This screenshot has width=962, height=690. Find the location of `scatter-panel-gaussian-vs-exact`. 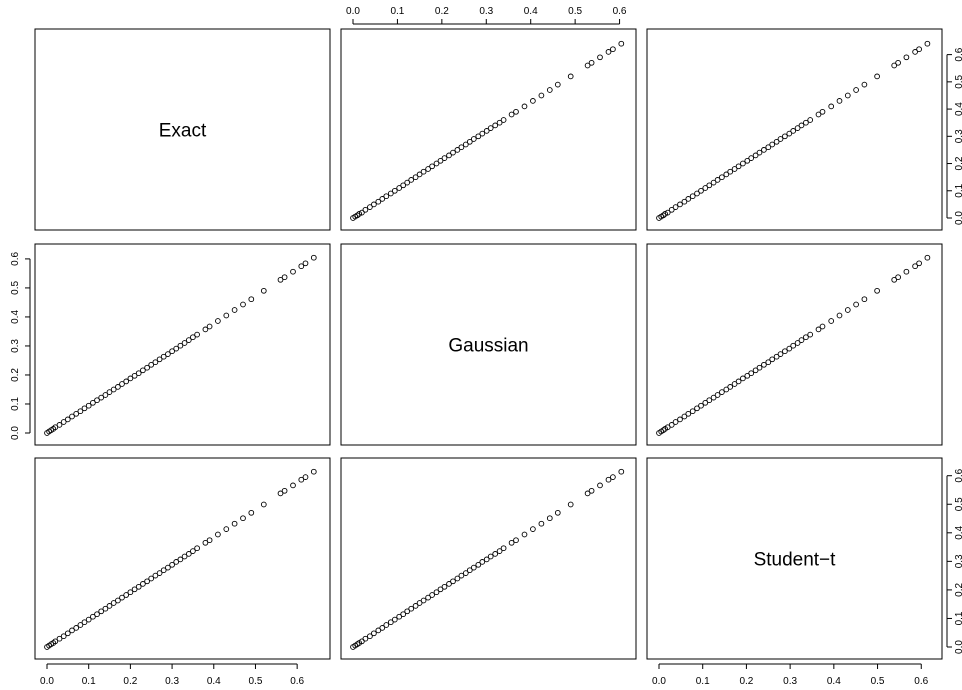

scatter-panel-gaussian-vs-exact is located at coordinates (182, 344).